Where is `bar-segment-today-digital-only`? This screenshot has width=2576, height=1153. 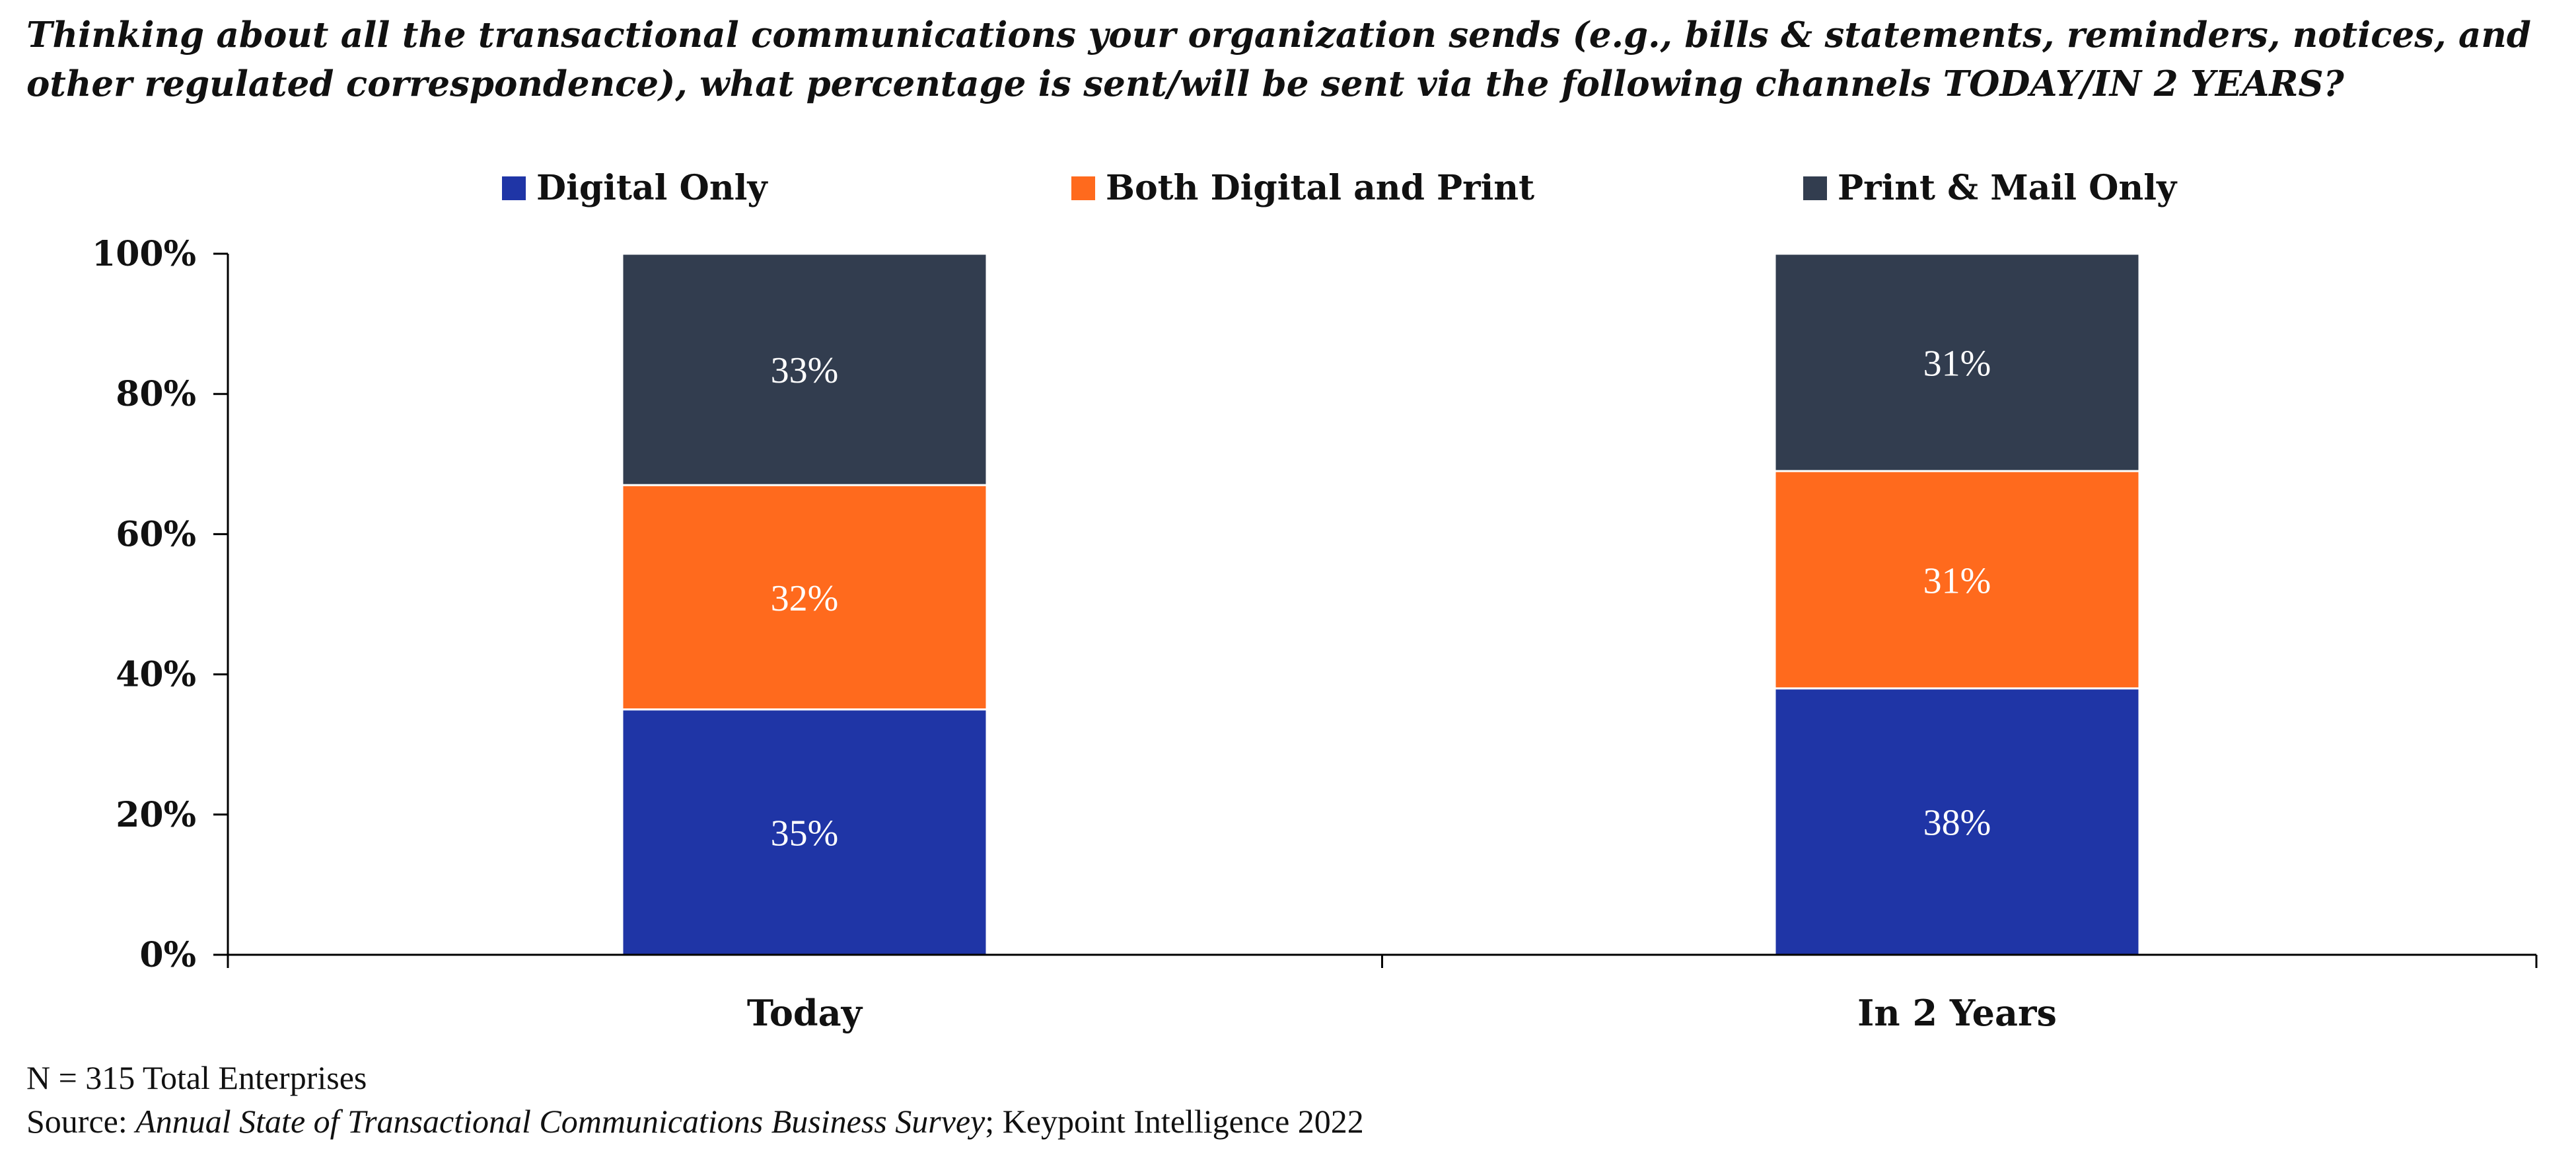
bar-segment-today-digital-only is located at coordinates (804, 832).